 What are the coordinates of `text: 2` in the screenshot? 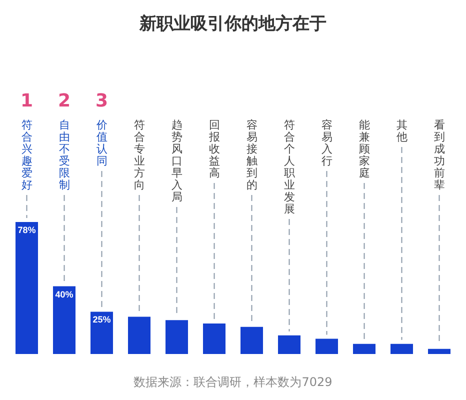 It's located at (64, 101).